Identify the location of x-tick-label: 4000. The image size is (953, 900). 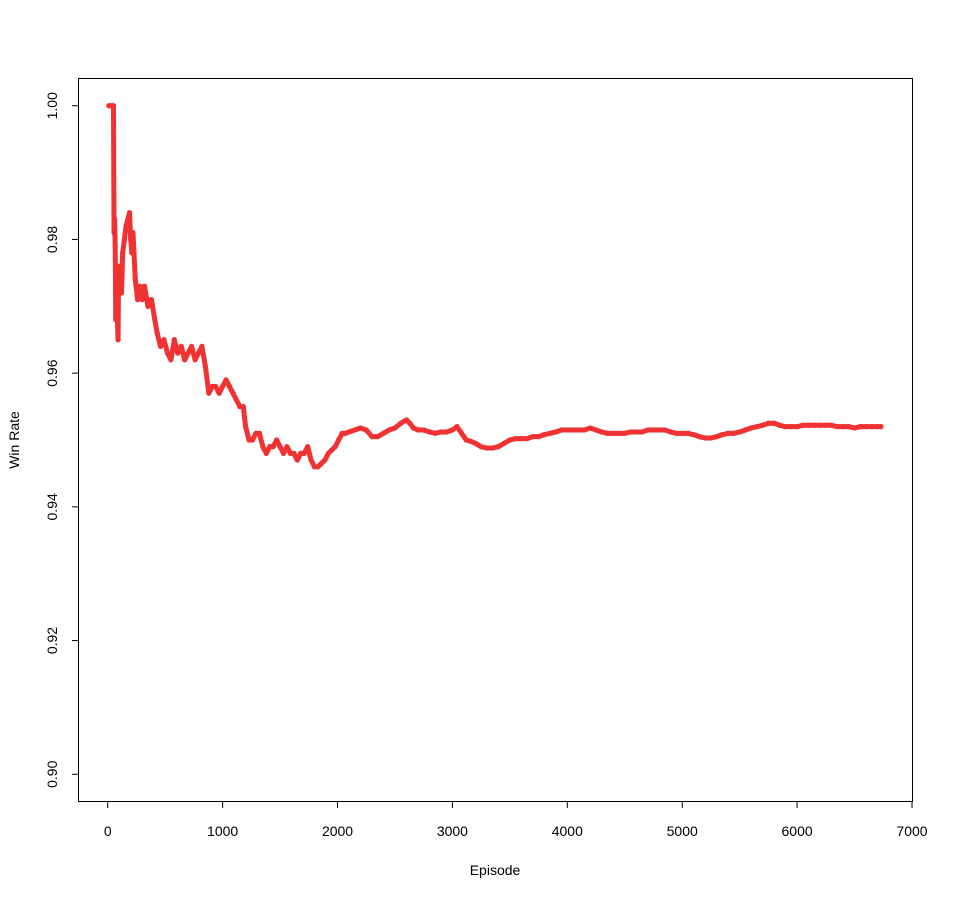
(567, 831).